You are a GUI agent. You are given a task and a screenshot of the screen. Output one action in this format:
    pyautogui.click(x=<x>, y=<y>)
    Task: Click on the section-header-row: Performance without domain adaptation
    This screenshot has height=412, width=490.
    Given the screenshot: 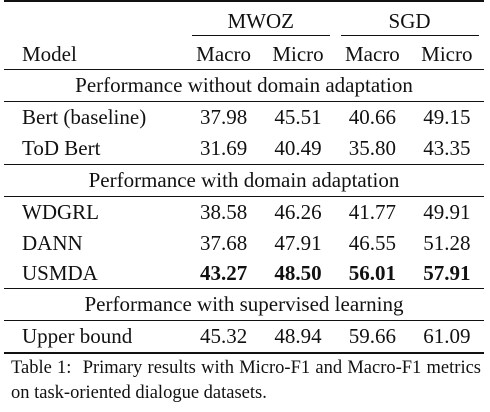 What is the action you would take?
    pyautogui.click(x=244, y=85)
    